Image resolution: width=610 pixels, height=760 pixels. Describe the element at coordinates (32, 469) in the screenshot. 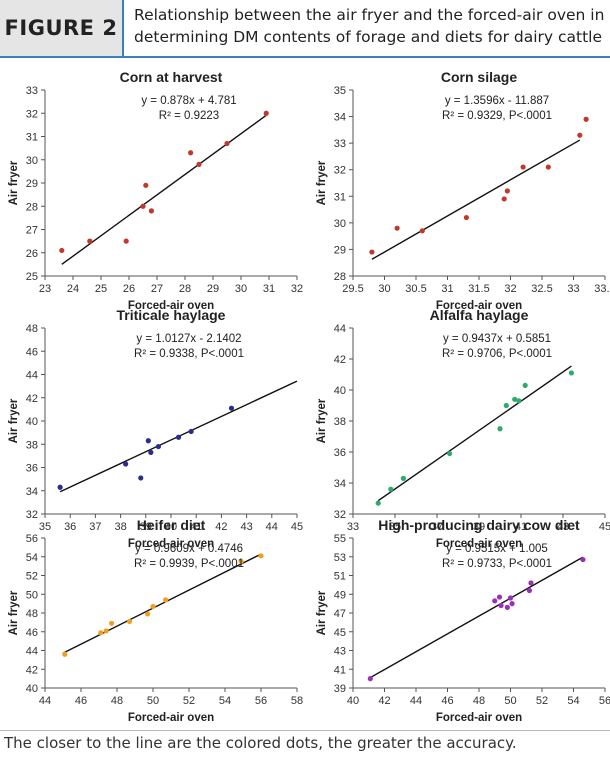

I see `y-tick-label: 36` at that location.